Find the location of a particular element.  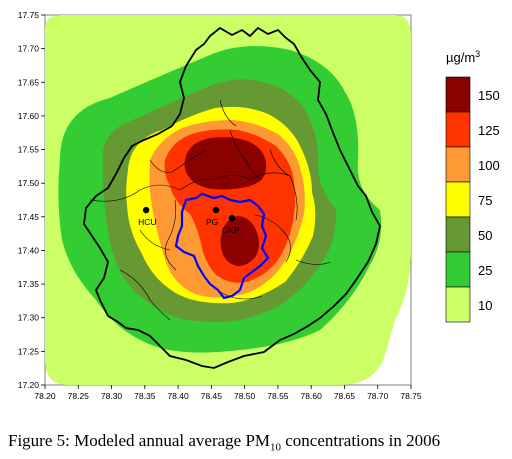

x-tick-label: 78.20 is located at coordinates (45, 396).